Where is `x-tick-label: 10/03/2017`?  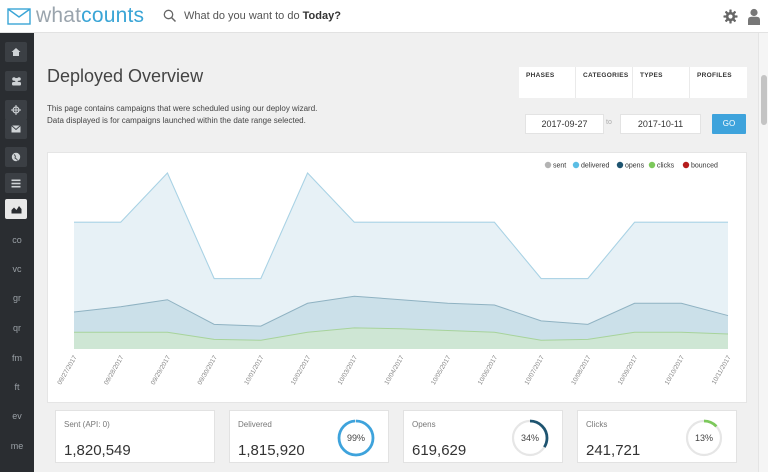
x-tick-label: 10/03/2017 is located at coordinates (348, 370).